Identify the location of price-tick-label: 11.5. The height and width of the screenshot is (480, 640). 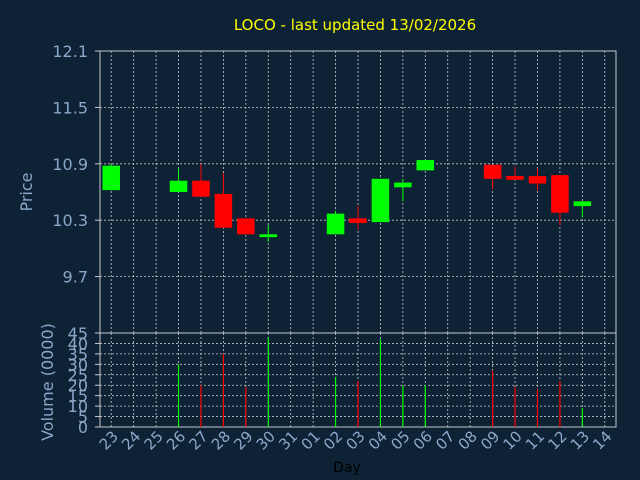
(70, 107).